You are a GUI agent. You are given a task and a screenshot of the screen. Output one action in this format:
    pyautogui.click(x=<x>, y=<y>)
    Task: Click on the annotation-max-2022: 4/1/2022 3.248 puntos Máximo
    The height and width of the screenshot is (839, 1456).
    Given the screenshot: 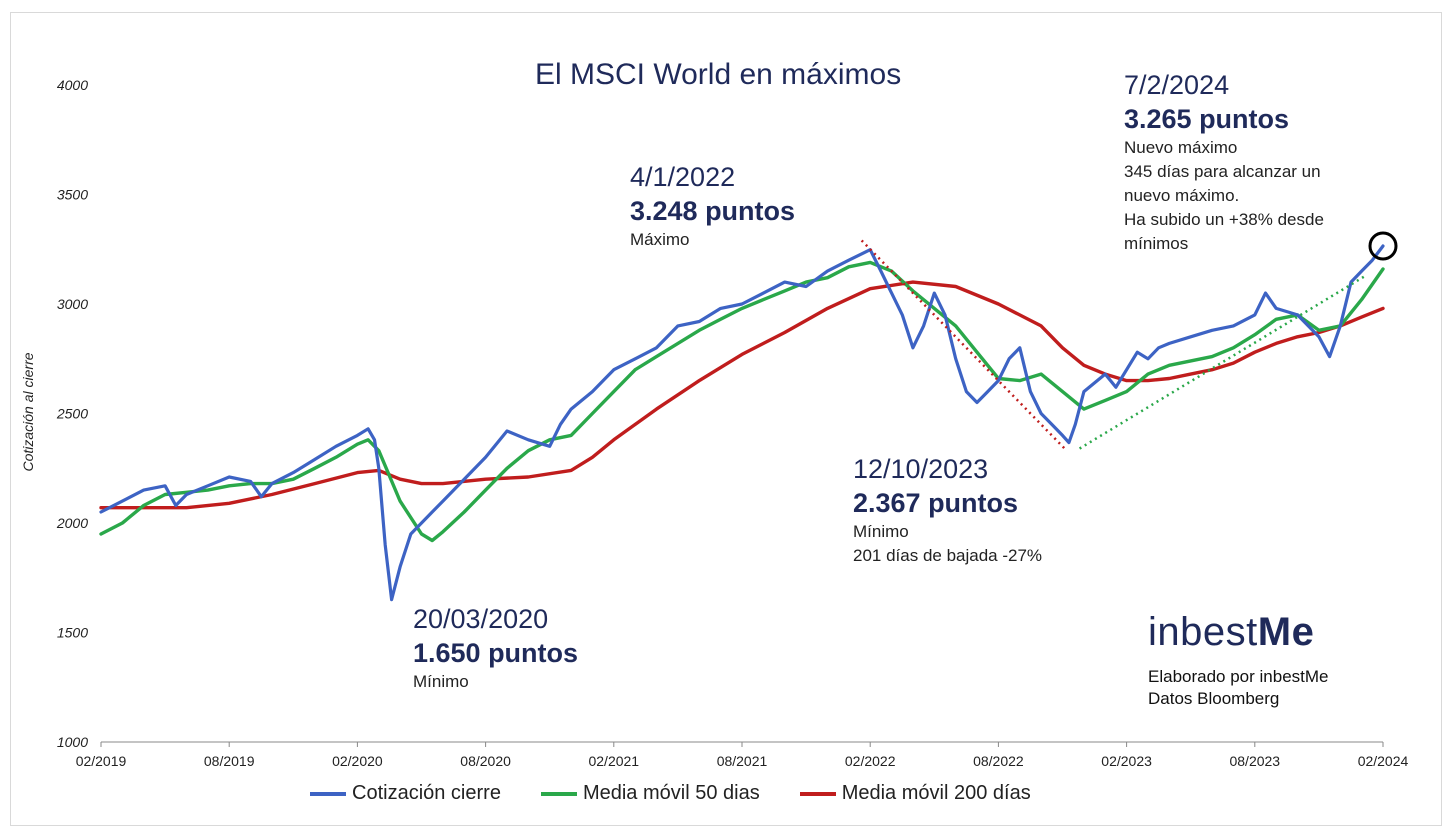 What is the action you would take?
    pyautogui.click(x=712, y=206)
    